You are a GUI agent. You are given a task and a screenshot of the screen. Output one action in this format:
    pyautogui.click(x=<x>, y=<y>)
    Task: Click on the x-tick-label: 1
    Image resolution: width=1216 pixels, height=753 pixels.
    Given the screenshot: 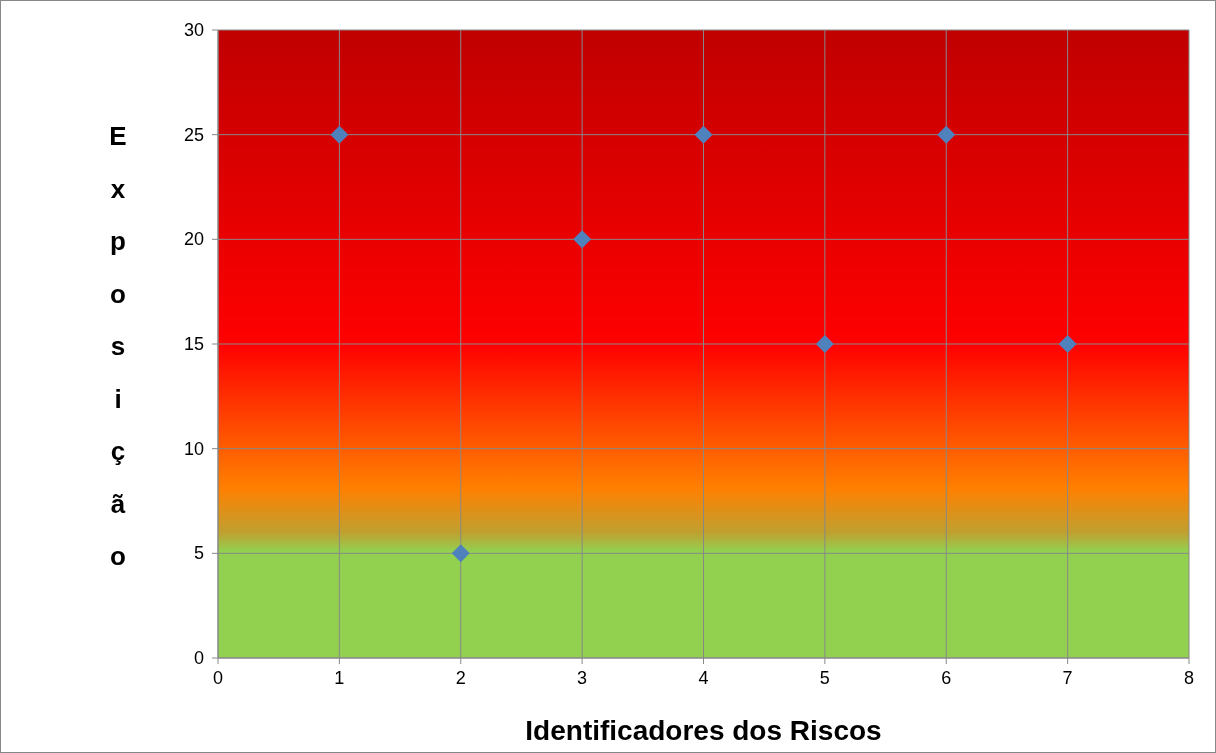 What is the action you would take?
    pyautogui.click(x=339, y=678)
    